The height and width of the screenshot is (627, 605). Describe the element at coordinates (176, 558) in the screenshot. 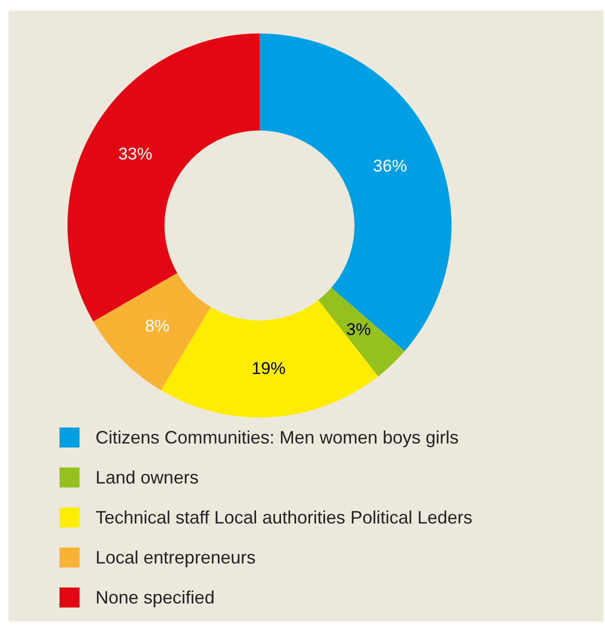

I see `legend-label: Local entrepreneurs` at that location.